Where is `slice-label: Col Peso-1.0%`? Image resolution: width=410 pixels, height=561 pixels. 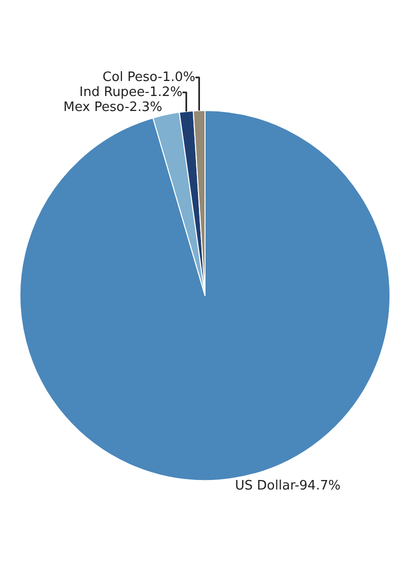 slice-label: Col Peso-1.0% is located at coordinates (149, 77).